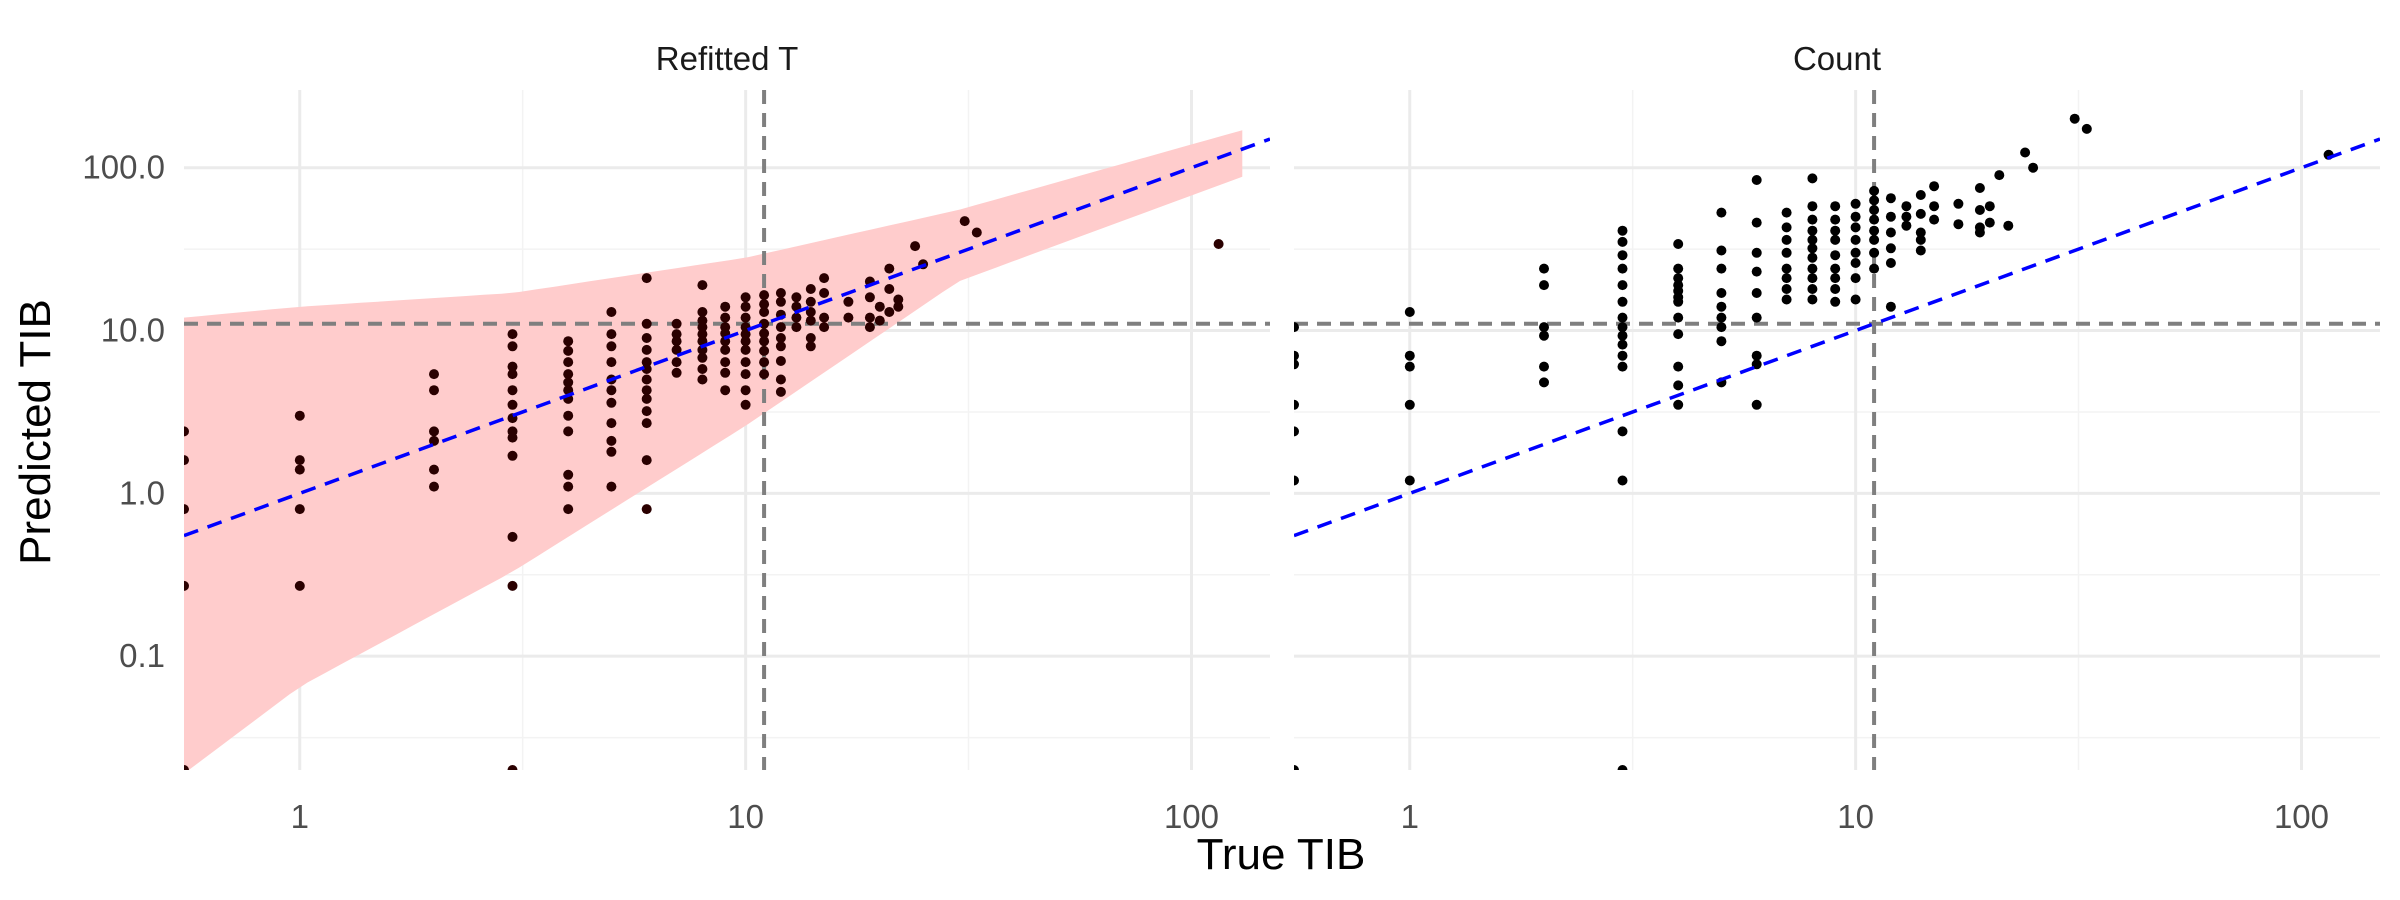 This screenshot has width=2400, height=900. I want to click on y-axis-title: Predicted TIB, so click(35, 432).